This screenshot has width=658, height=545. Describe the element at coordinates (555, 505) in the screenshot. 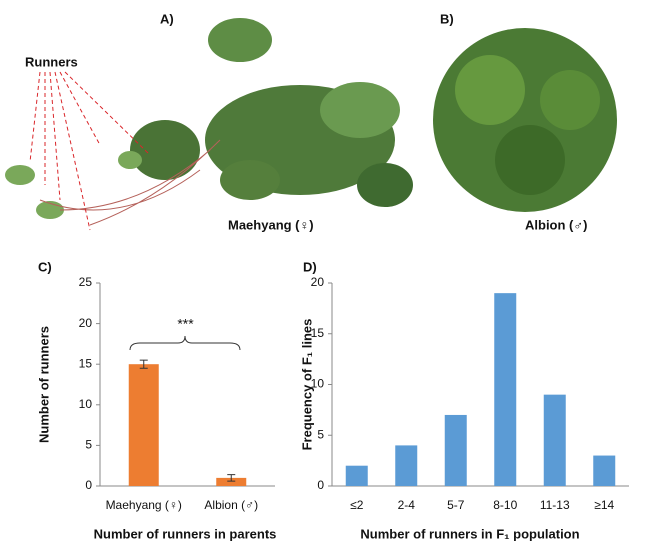

I see `x-tick-label: 11-13` at that location.